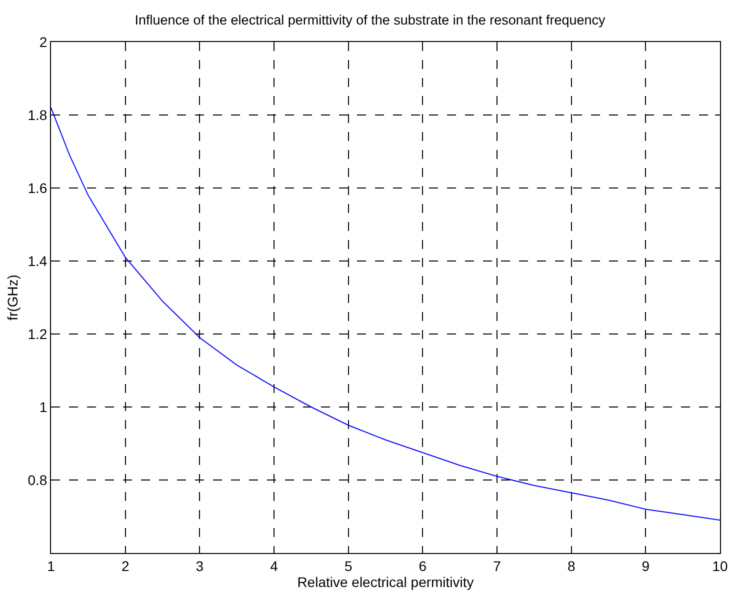 The image size is (740, 607). I want to click on y-tick-label: 1.8, so click(38, 114).